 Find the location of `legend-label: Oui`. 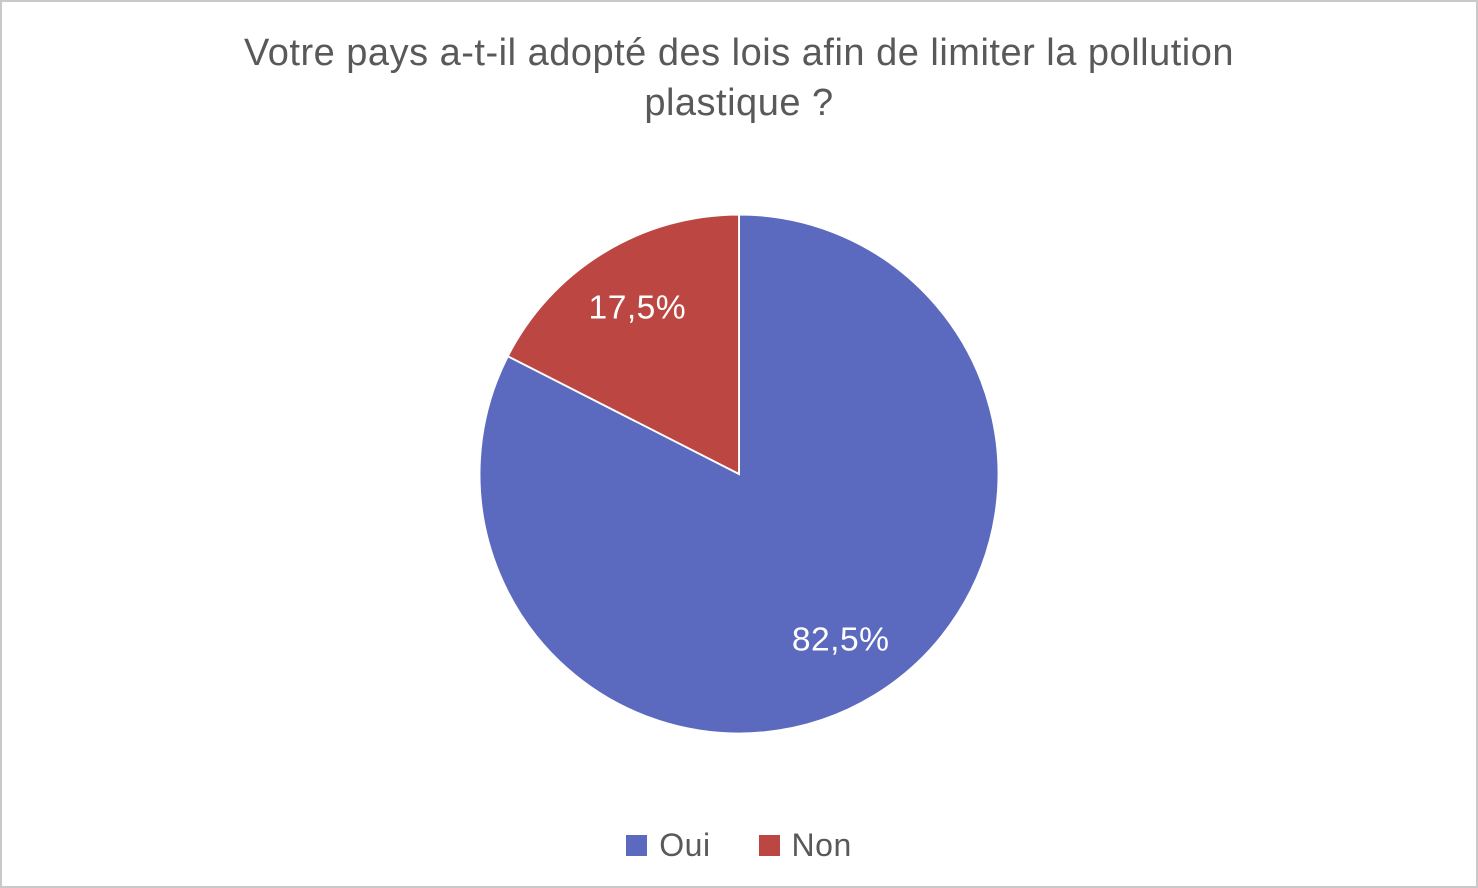

legend-label: Oui is located at coordinates (685, 845).